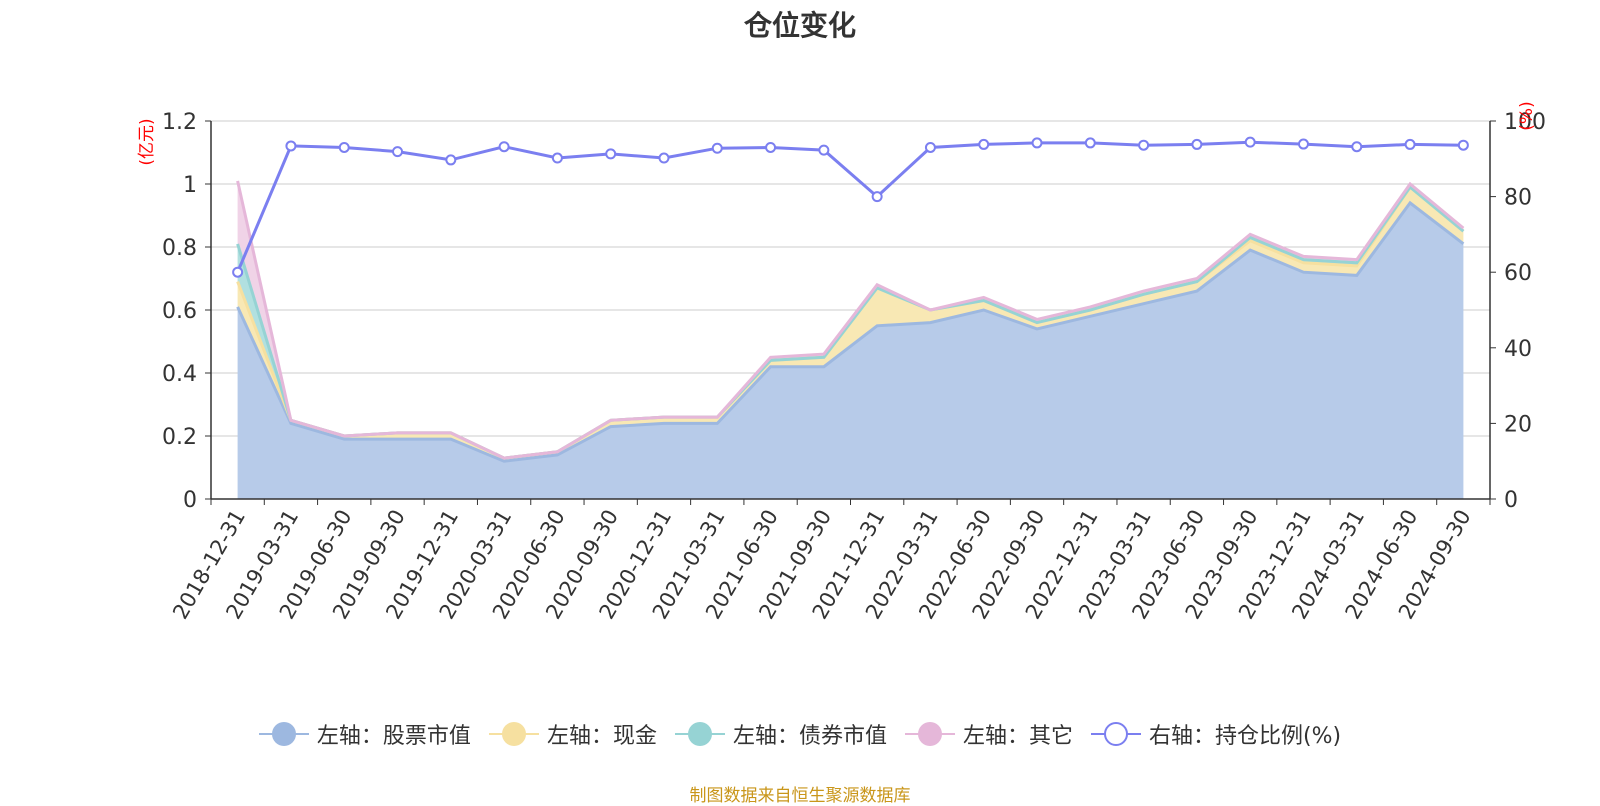  I want to click on left-tick-label: 0.6, so click(179, 311).